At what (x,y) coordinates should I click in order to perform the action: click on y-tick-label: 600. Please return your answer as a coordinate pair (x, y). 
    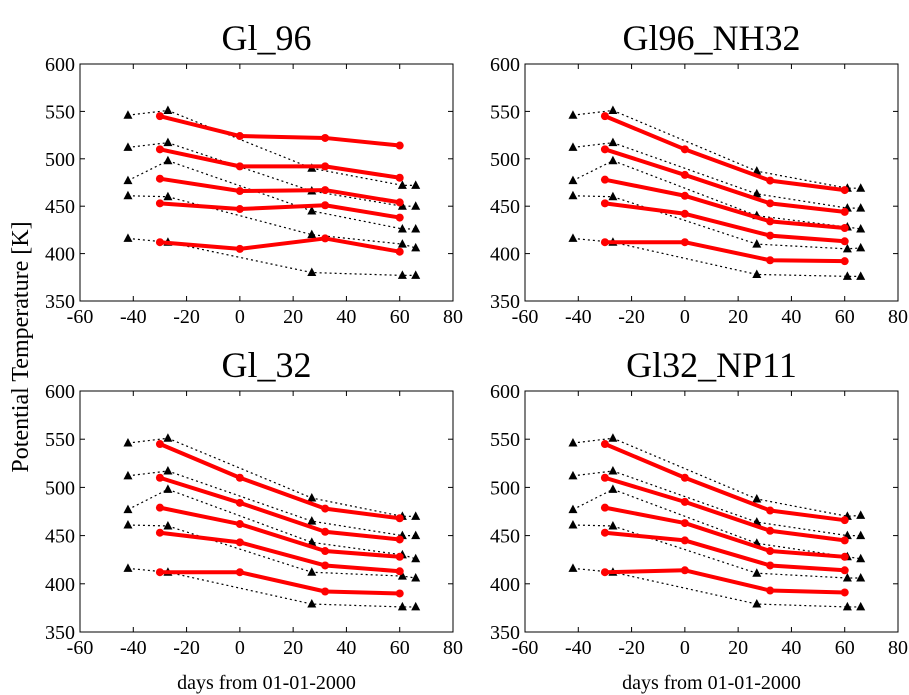
    Looking at the image, I should click on (60, 65).